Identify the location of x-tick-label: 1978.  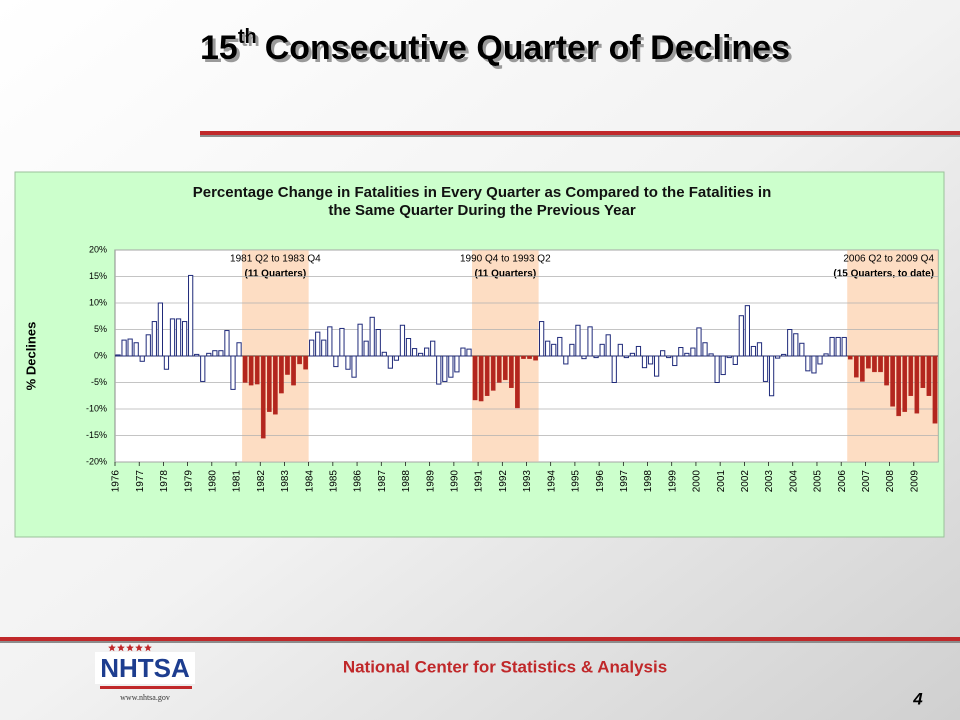
(164, 481).